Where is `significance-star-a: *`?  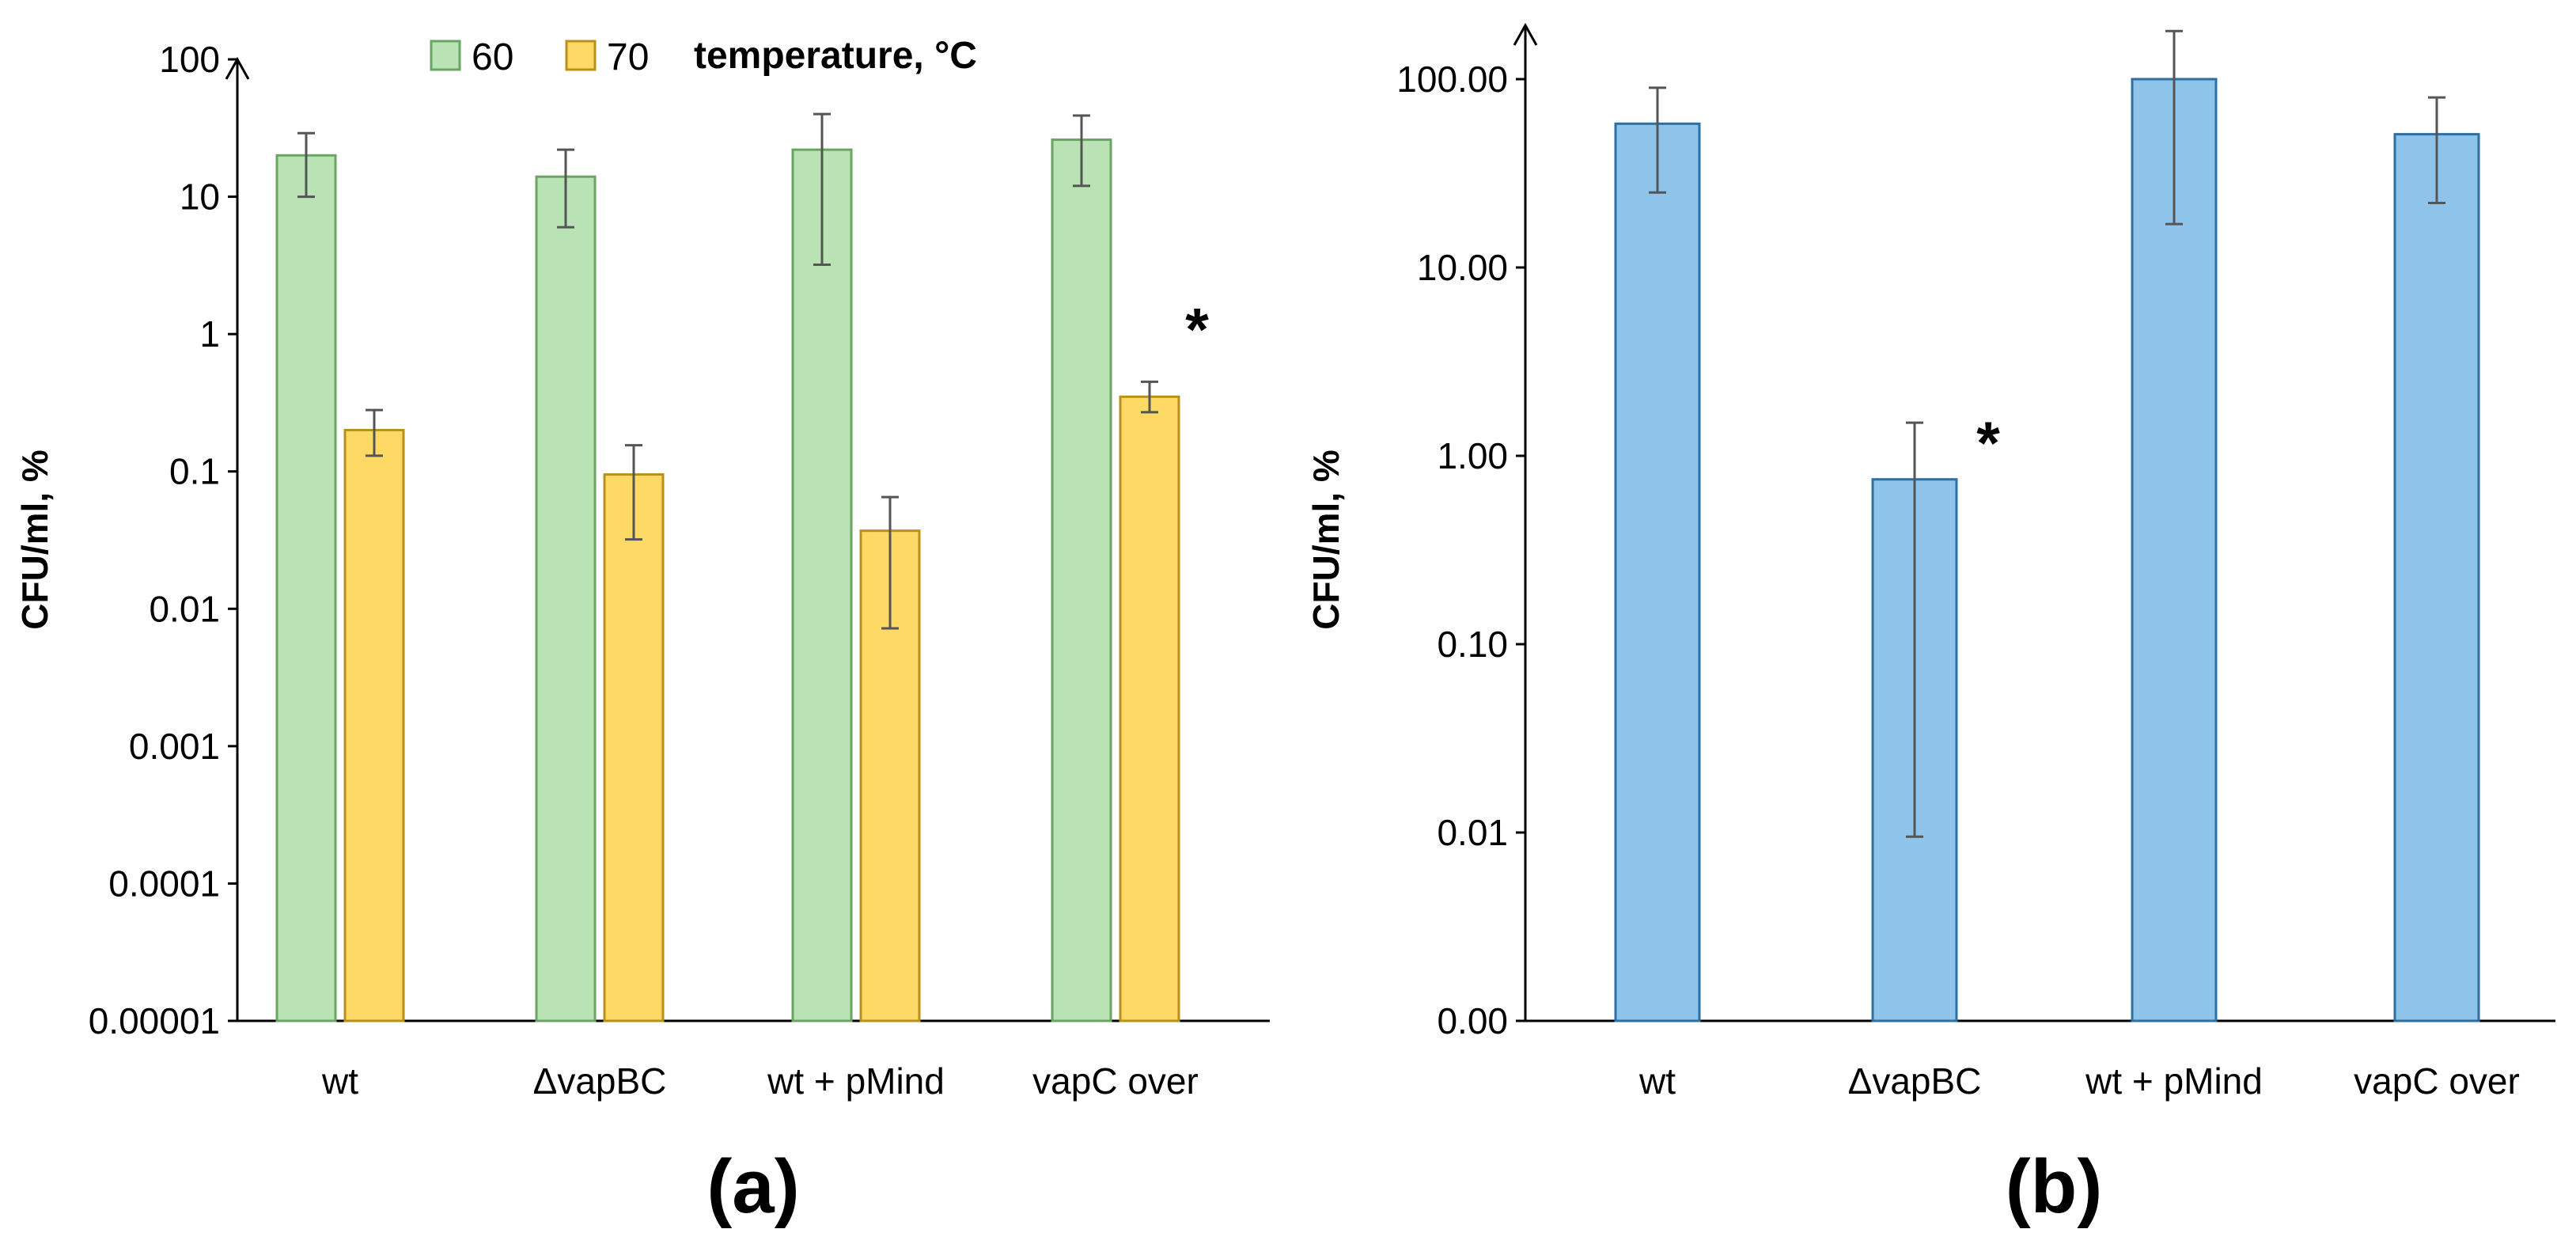 significance-star-a: * is located at coordinates (1197, 329).